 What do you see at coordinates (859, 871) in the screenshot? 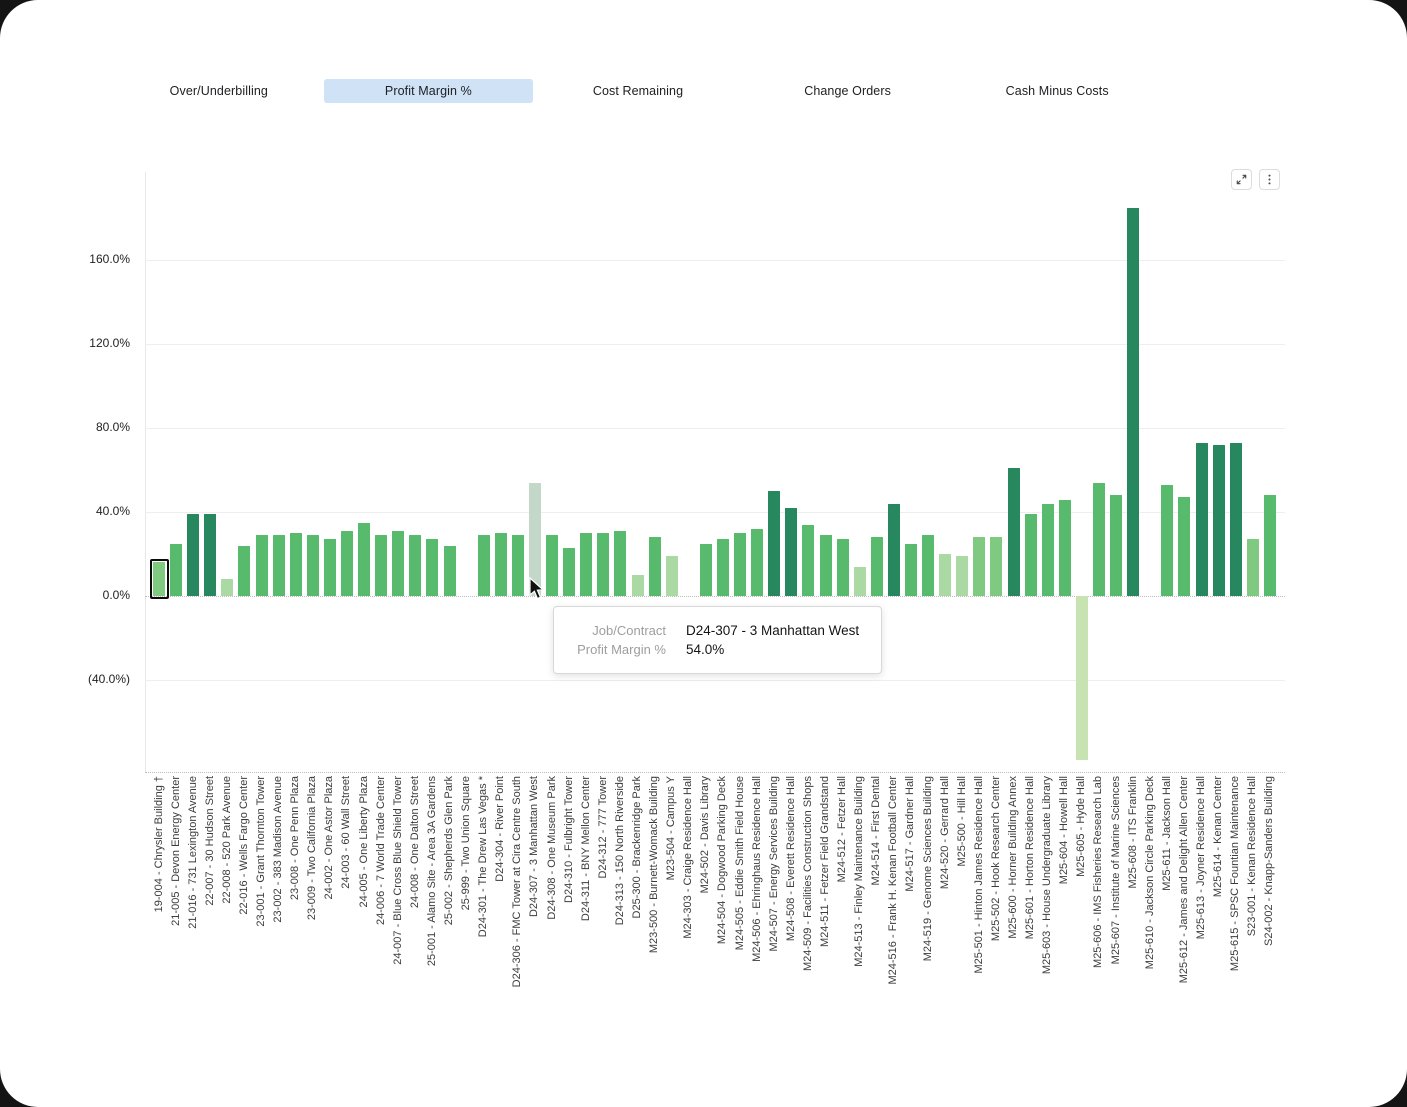
I see `x-axis-label: M24-513 - Finley Maintenance Building` at bounding box center [859, 871].